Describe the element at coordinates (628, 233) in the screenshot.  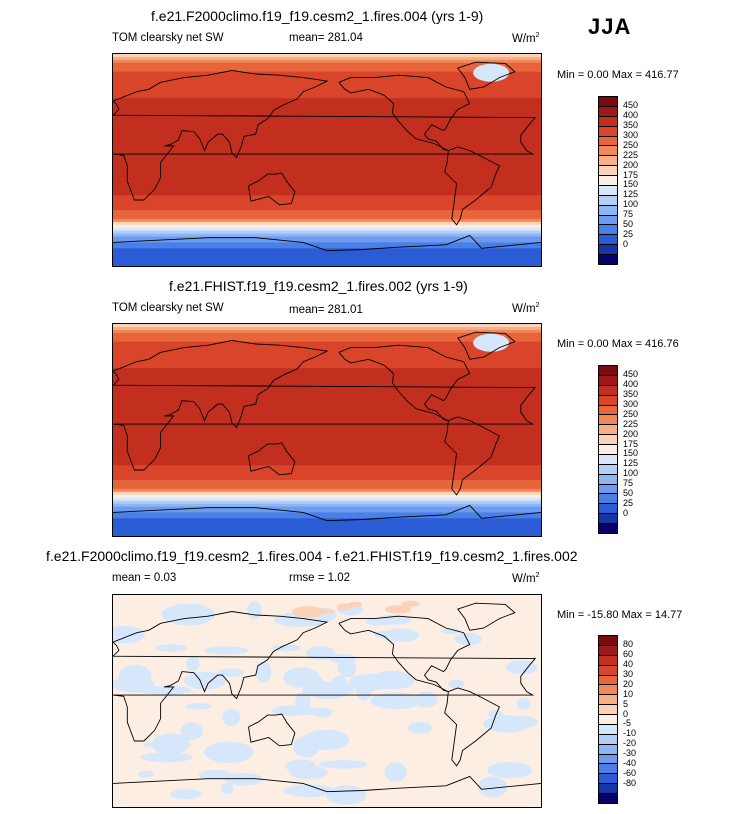
I see `colorbar-tick-label: 25` at that location.